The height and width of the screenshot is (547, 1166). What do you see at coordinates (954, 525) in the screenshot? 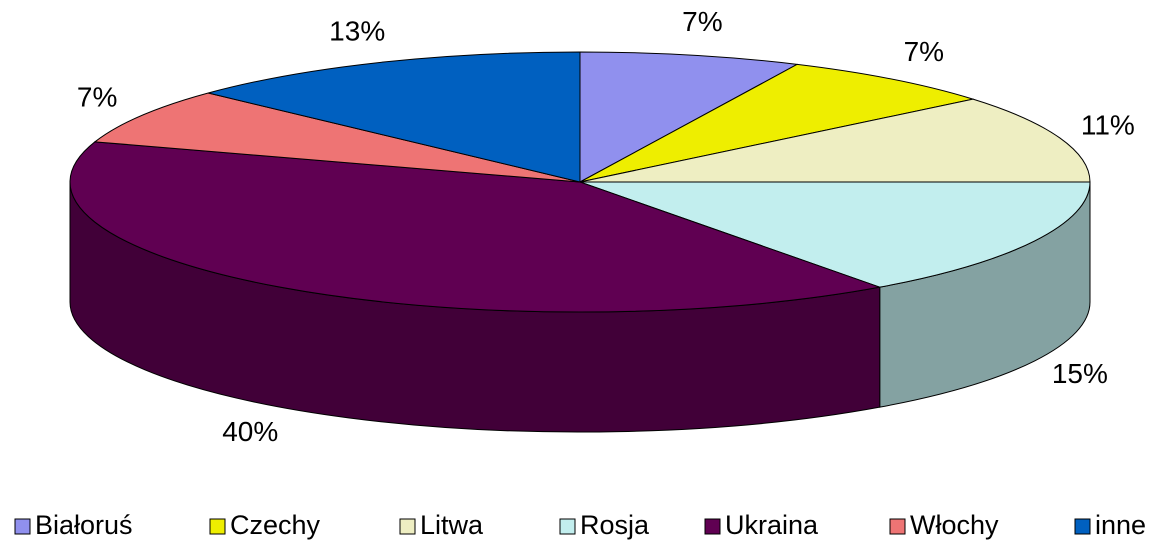
I see `legend-label: Włochy` at bounding box center [954, 525].